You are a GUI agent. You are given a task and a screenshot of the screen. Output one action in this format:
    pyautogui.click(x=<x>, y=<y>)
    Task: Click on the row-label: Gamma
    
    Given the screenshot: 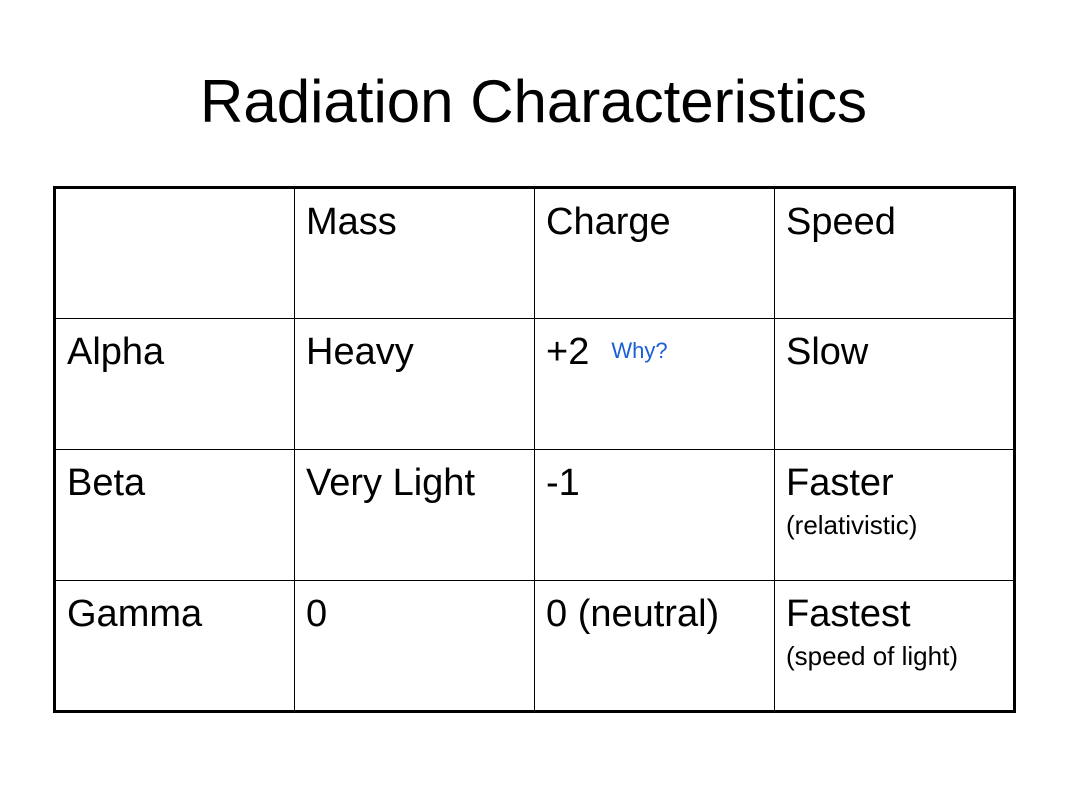 What is the action you would take?
    pyautogui.click(x=135, y=614)
    